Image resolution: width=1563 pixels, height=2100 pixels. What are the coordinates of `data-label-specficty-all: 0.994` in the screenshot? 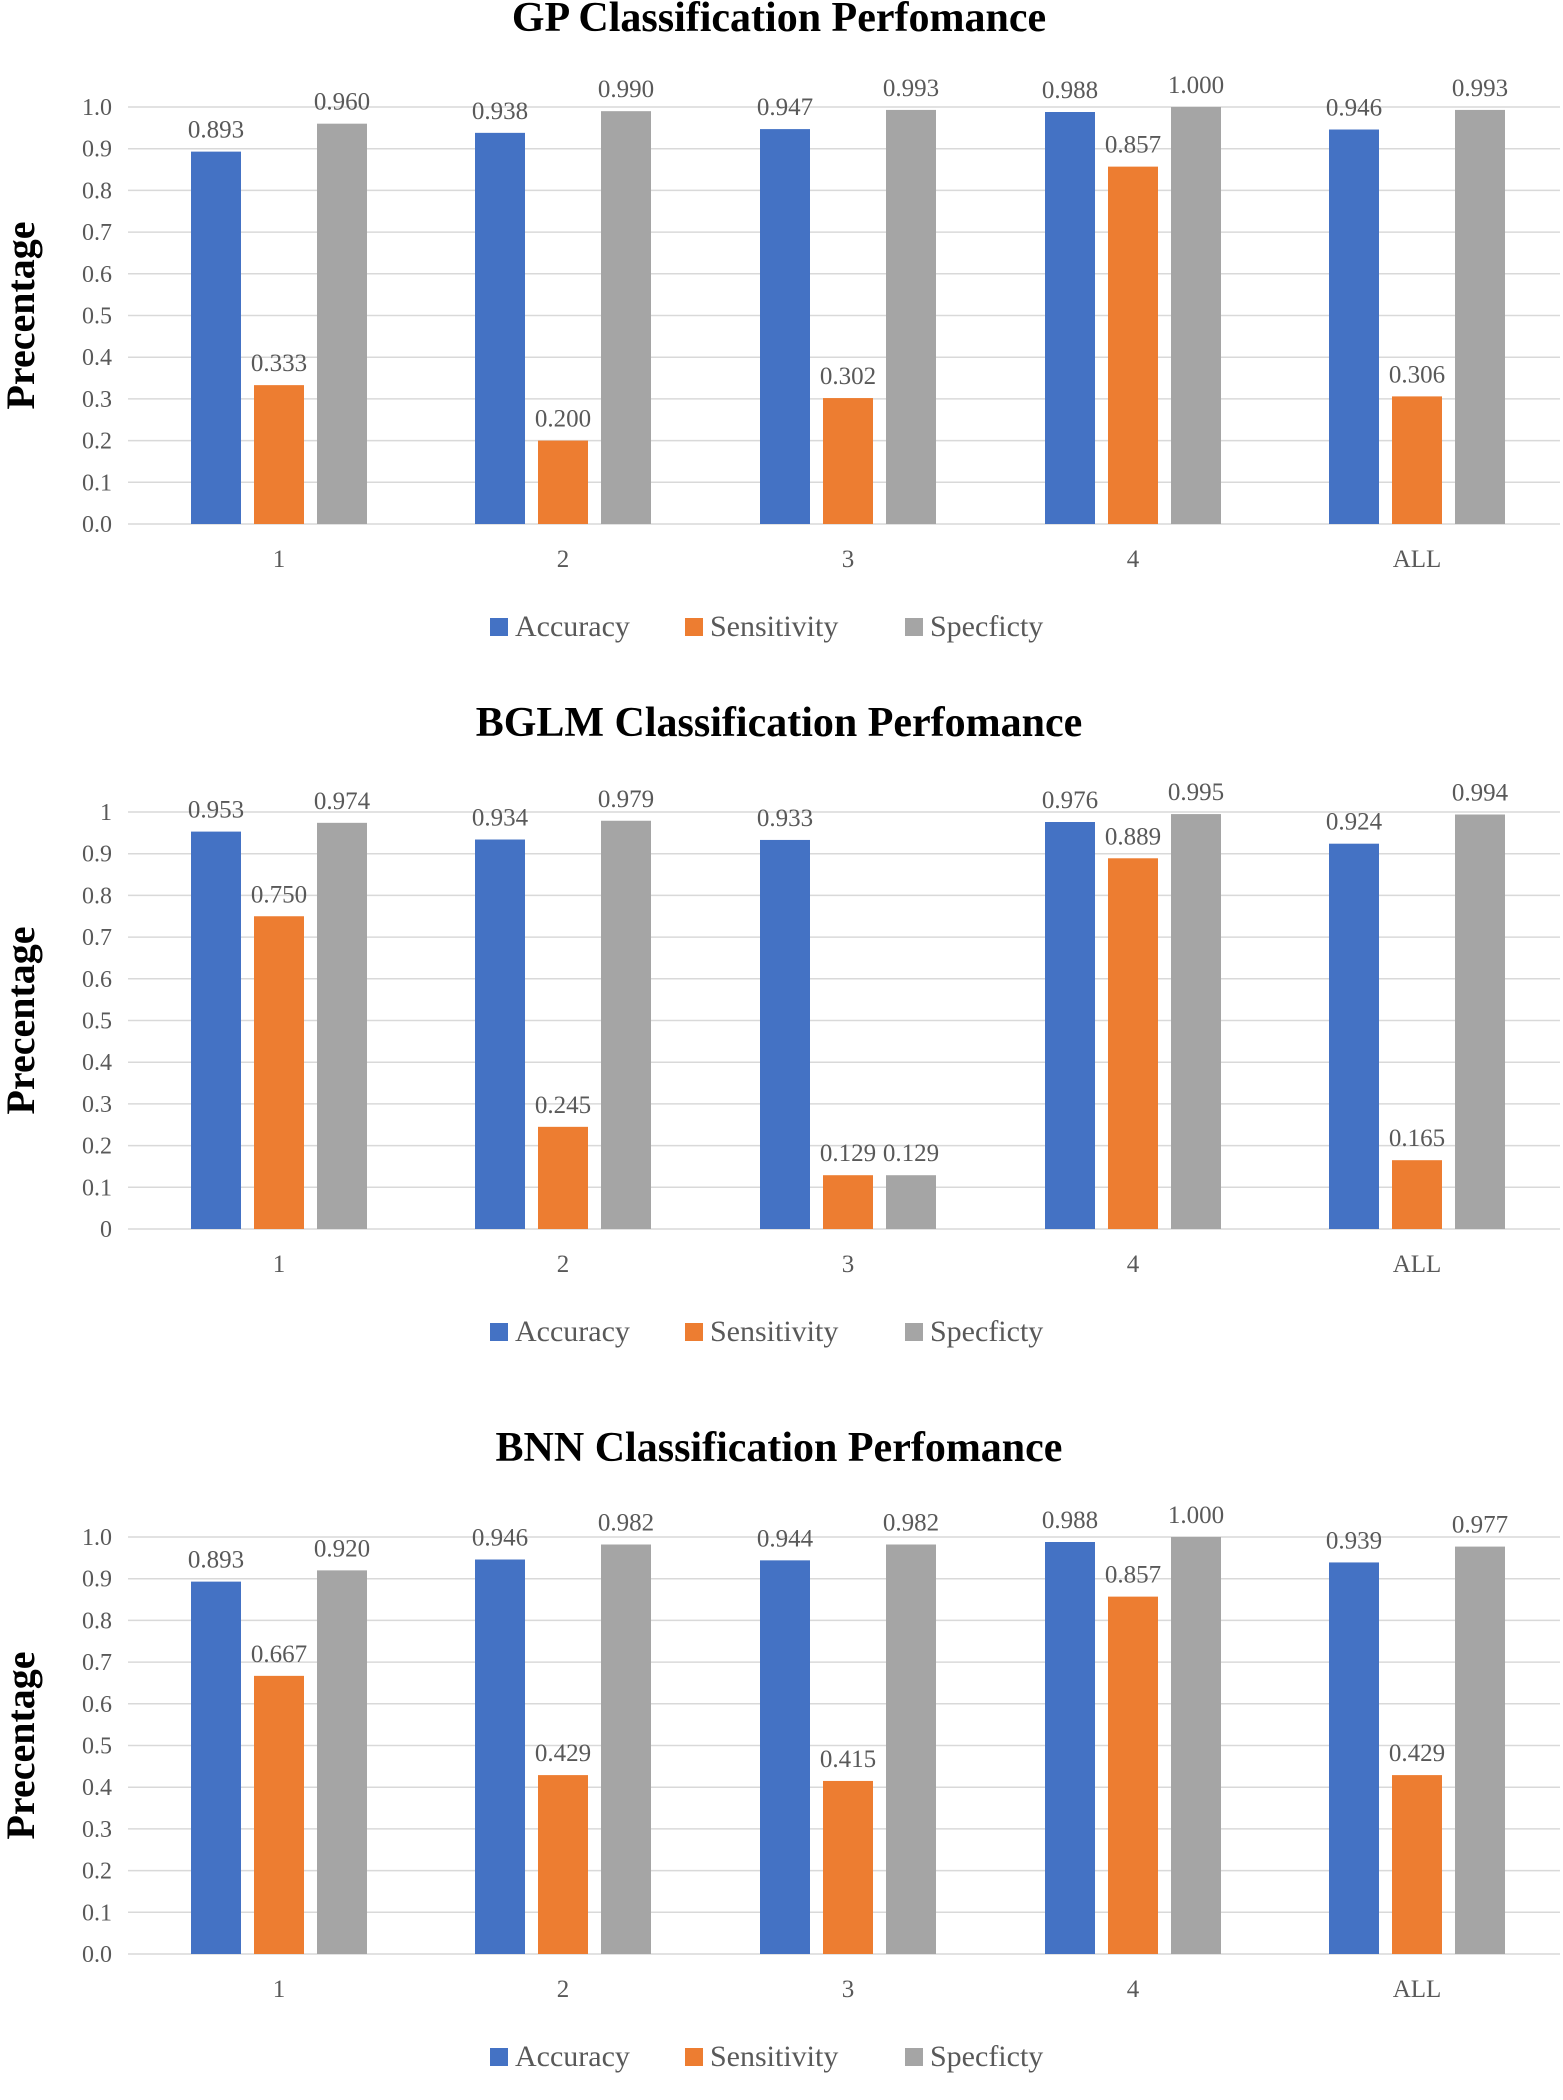 It's located at (1480, 793).